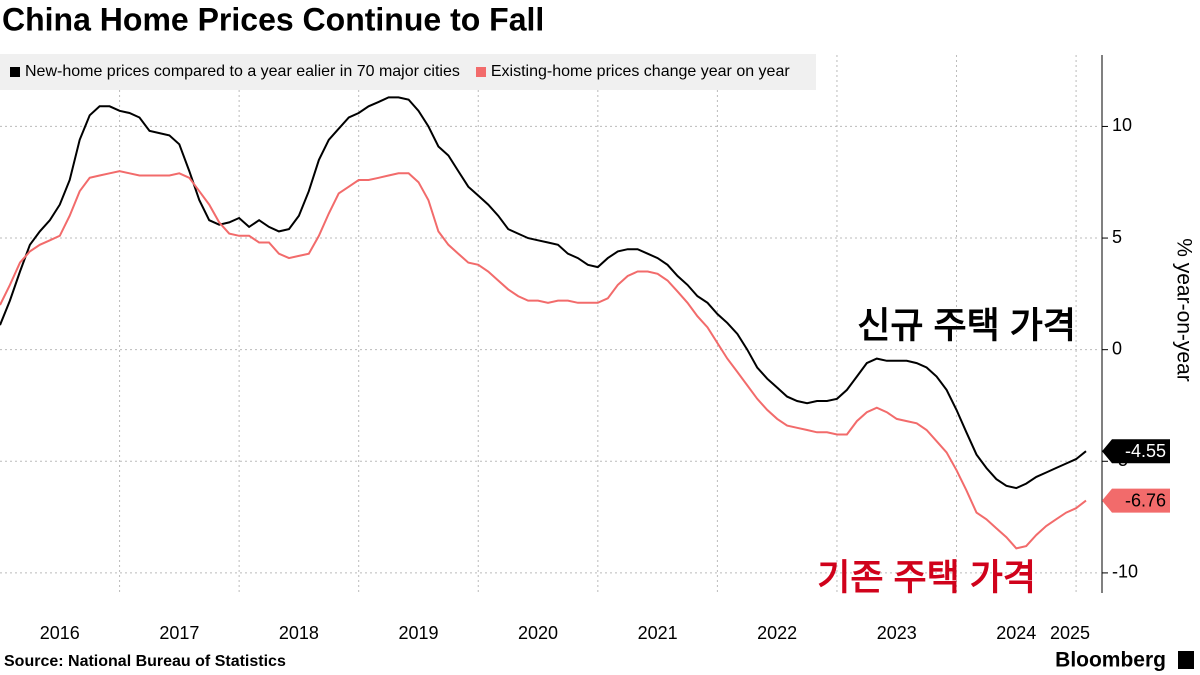  What do you see at coordinates (1070, 633) in the screenshot?
I see `x-tick-label: 2025` at bounding box center [1070, 633].